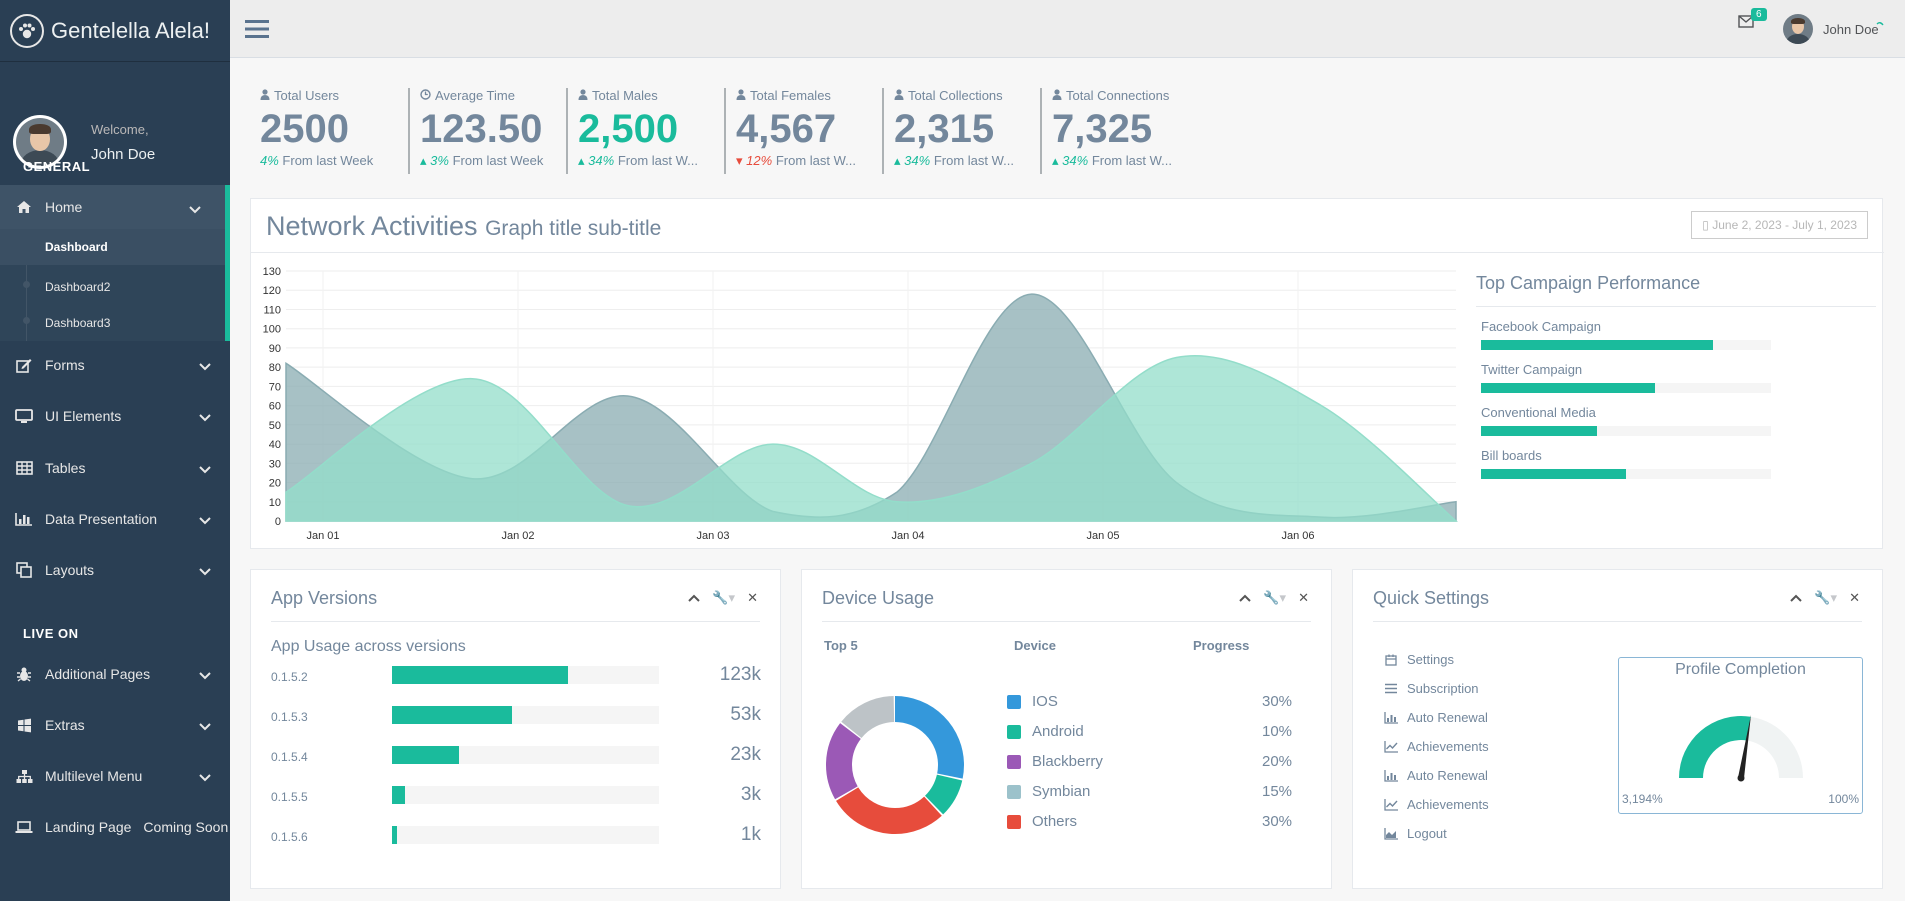 The image size is (1905, 901). Describe the element at coordinates (1779, 225) in the screenshot. I see `date-range-picker: ▯ June 2, 2023 - July 1, 2023` at that location.